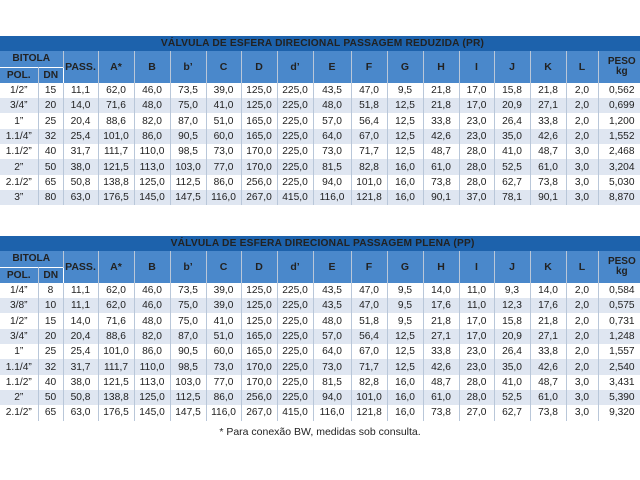 This screenshot has height=480, width=640. Describe the element at coordinates (116, 382) in the screenshot. I see `table-cell: 121,5` at that location.